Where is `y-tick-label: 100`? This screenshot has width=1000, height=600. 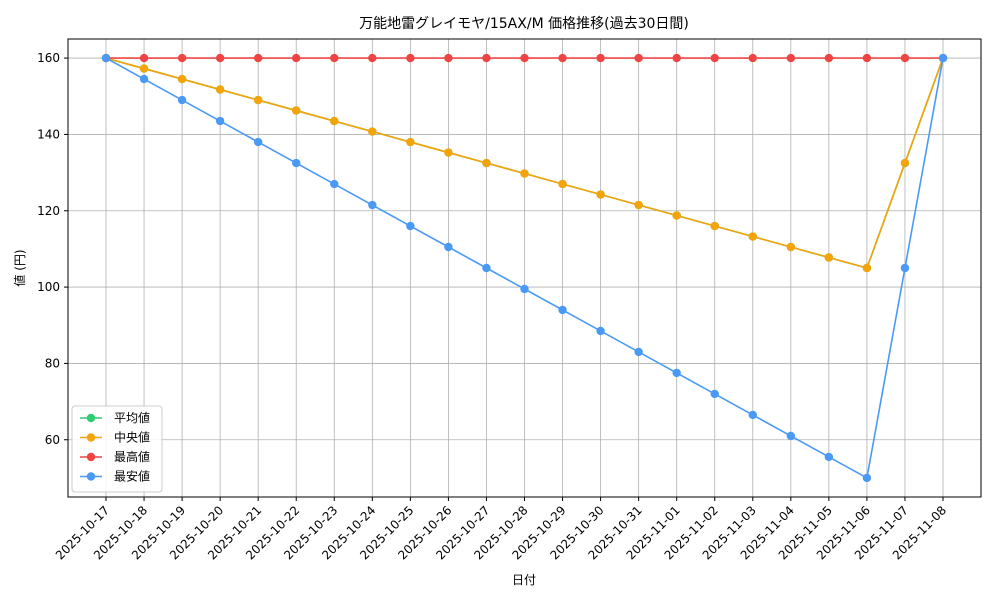 y-tick-label: 100 is located at coordinates (48, 287).